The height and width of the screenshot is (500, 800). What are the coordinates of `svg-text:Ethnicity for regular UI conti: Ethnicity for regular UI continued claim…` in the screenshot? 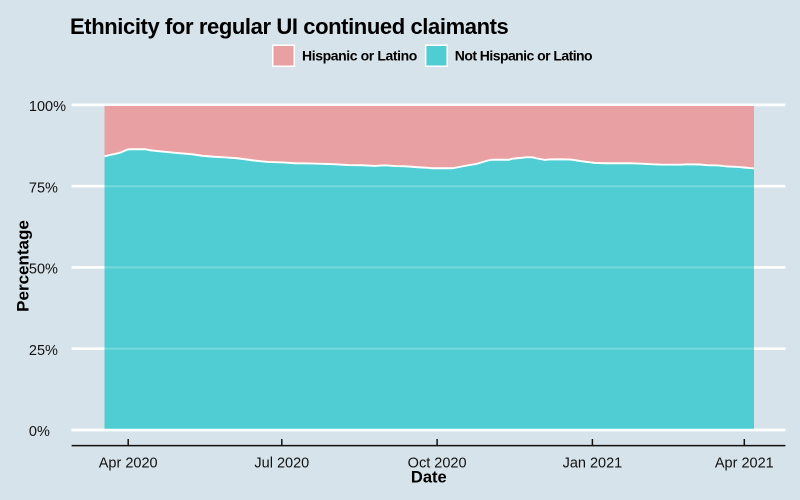 It's located at (289, 26).